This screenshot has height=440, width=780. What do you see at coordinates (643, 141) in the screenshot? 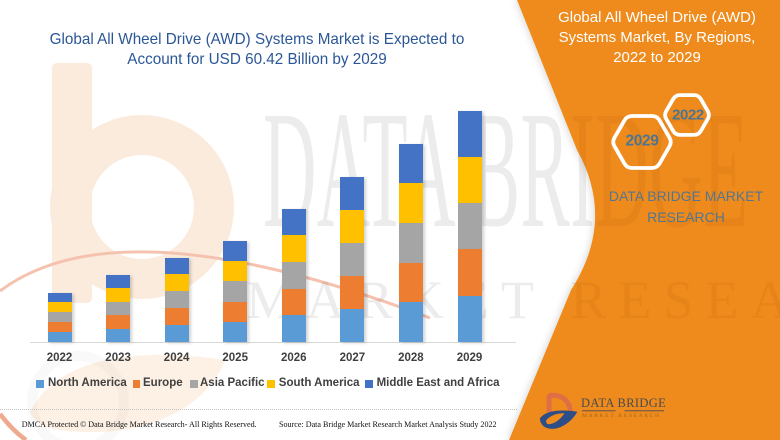
I see `svg-text: 2029` at bounding box center [643, 141].